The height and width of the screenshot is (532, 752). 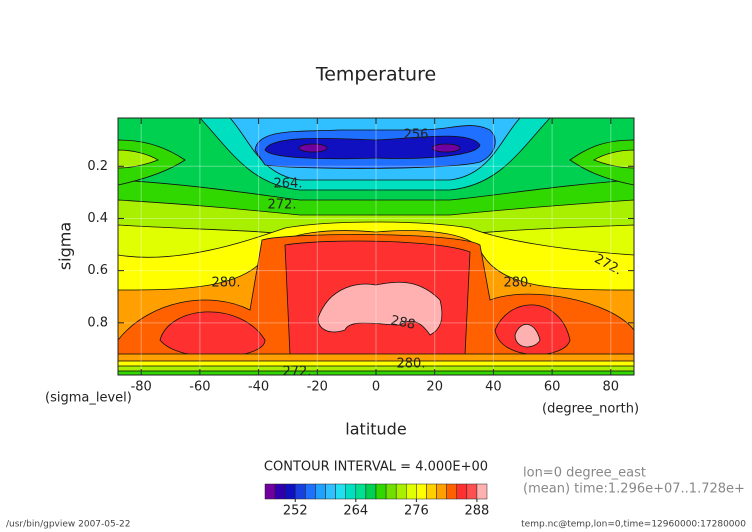 I want to click on x-tick-label: -60, so click(x=199, y=387).